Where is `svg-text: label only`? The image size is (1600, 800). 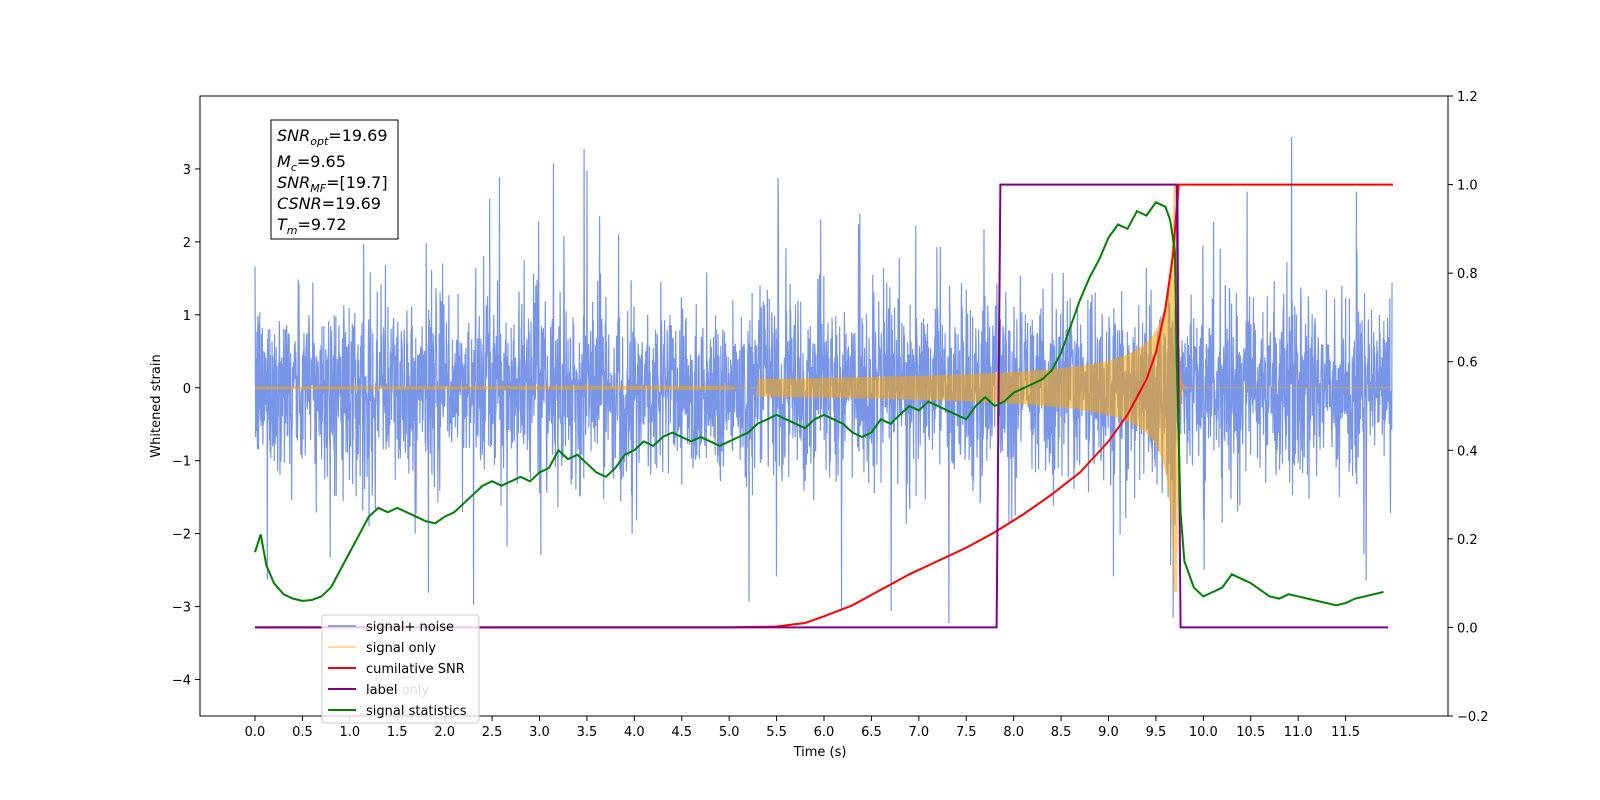 svg-text: label only is located at coordinates (397, 690).